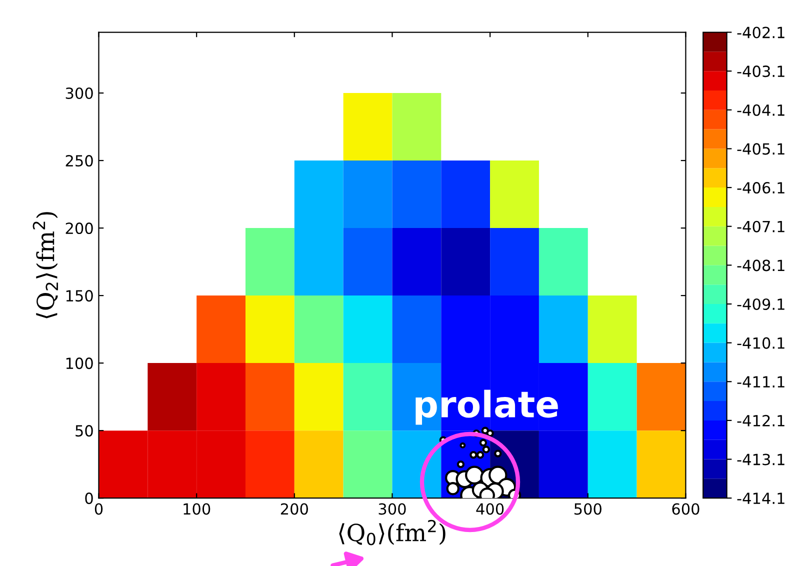  What do you see at coordinates (760, 149) in the screenshot?
I see `color-bar-label: -405.1` at bounding box center [760, 149].